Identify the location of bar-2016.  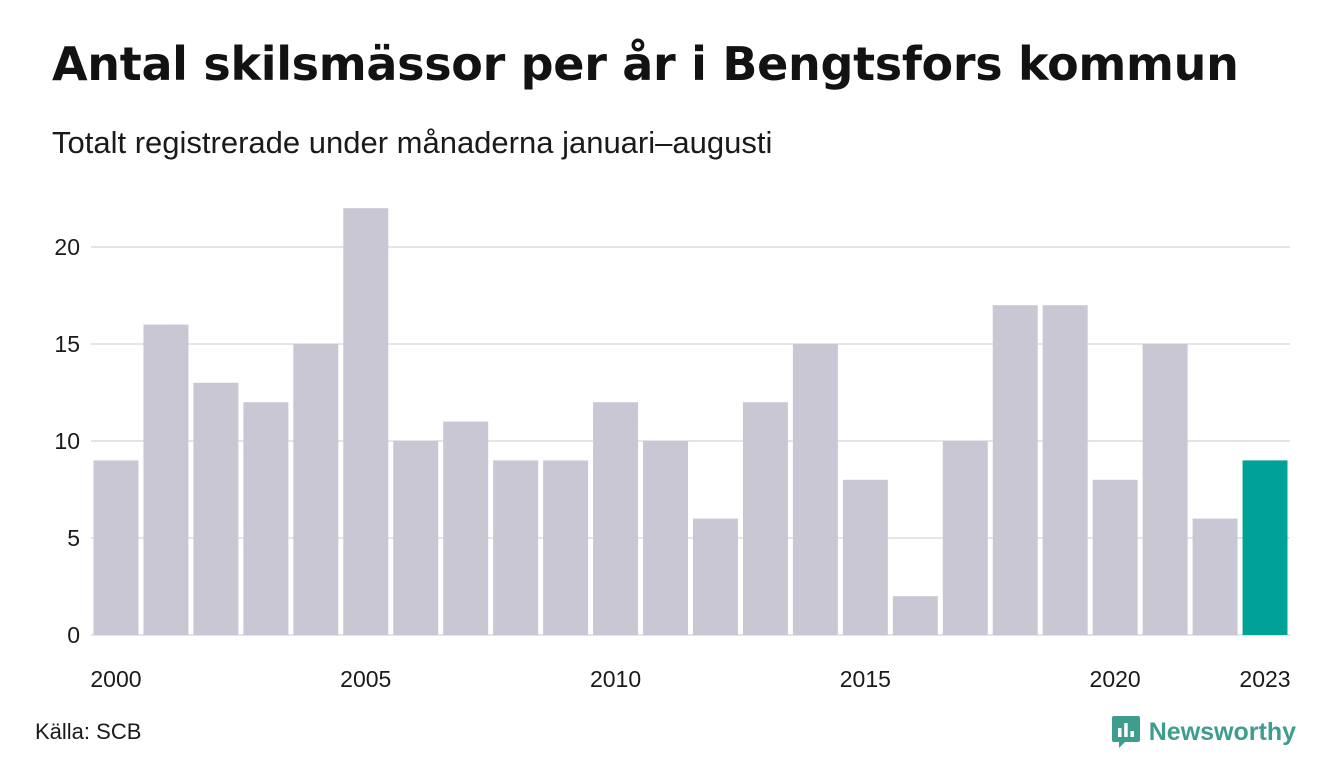
(915, 615).